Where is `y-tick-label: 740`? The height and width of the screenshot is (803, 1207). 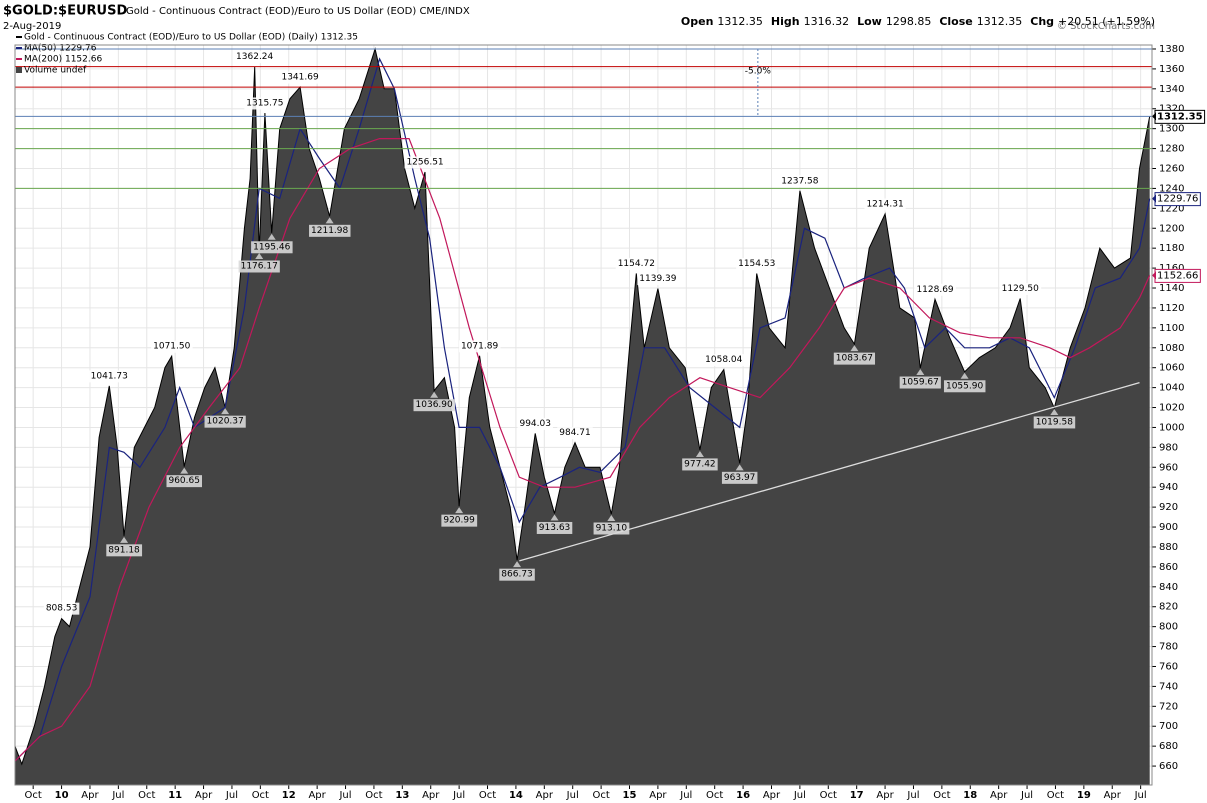 y-tick-label: 740 is located at coordinates (1168, 686).